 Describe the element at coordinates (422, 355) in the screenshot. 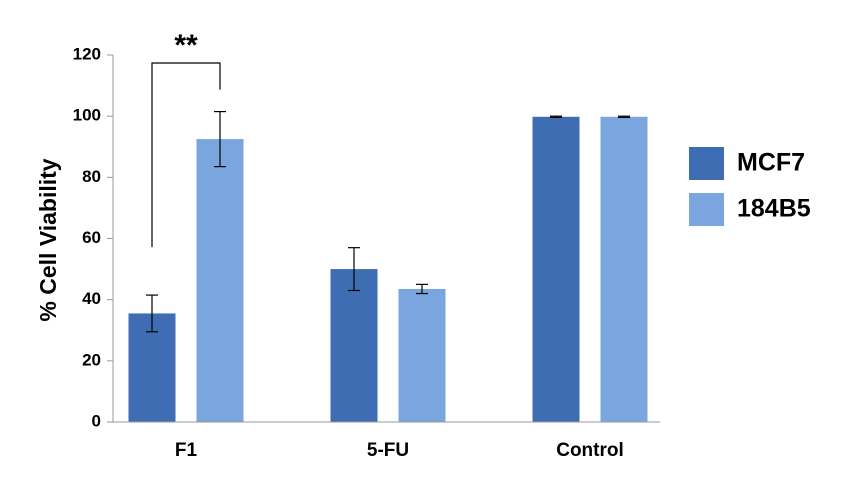

I see `bar-184b5-5-fu` at that location.